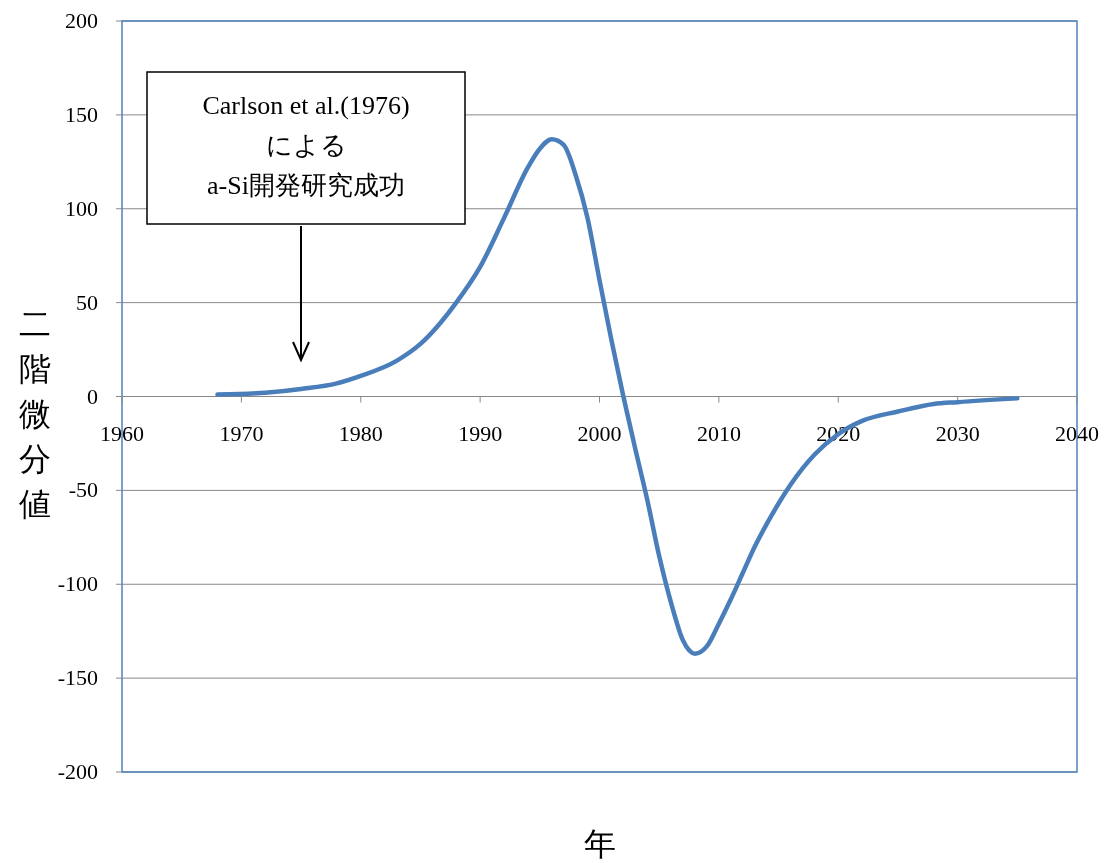  What do you see at coordinates (92, 396) in the screenshot?
I see `y-tick-label: 0` at bounding box center [92, 396].